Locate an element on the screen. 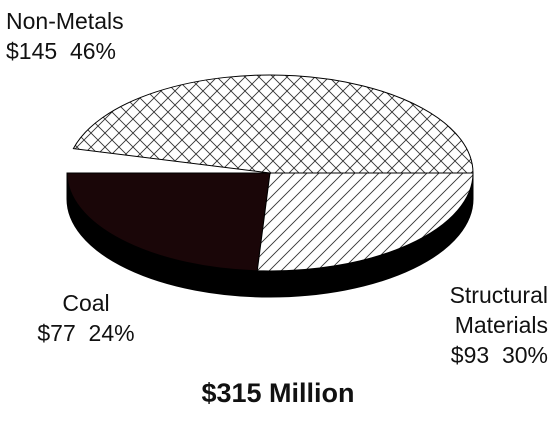 The width and height of the screenshot is (556, 434). label-non-metals-percent: 46% is located at coordinates (92, 51).